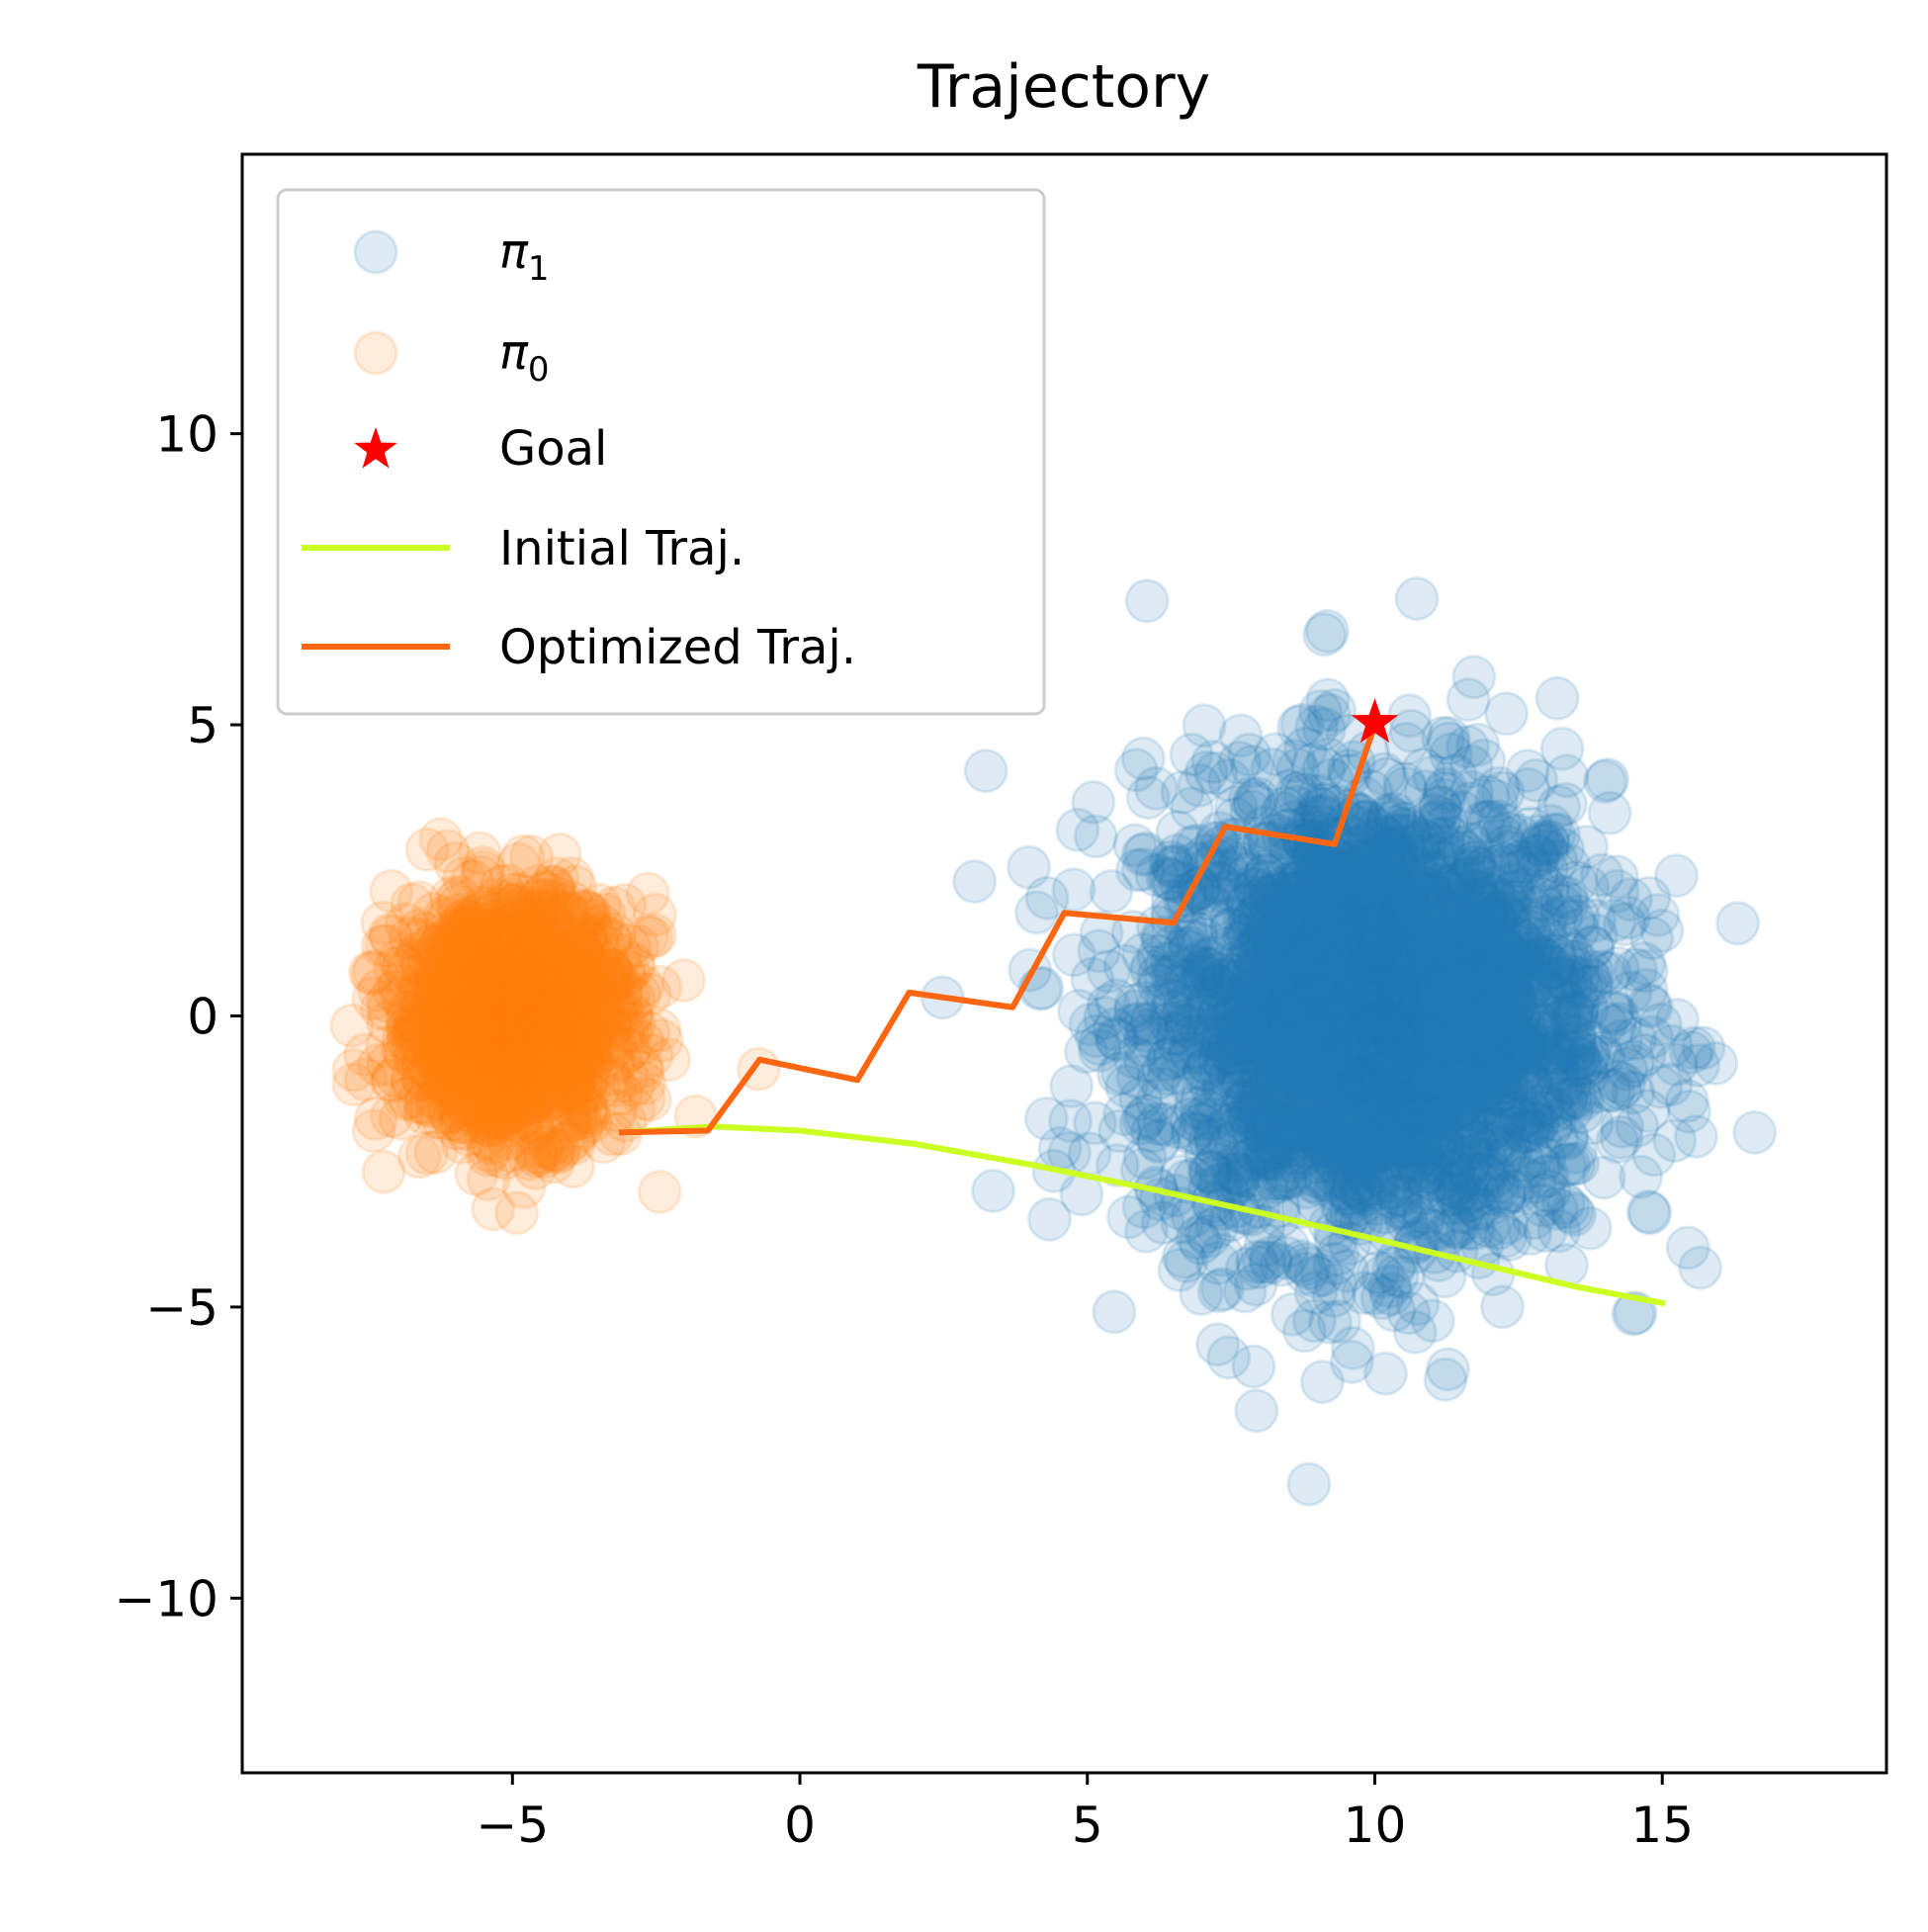 The image size is (1928, 1932). What do you see at coordinates (1087, 1825) in the screenshot?
I see `x-tick-label: 5` at bounding box center [1087, 1825].